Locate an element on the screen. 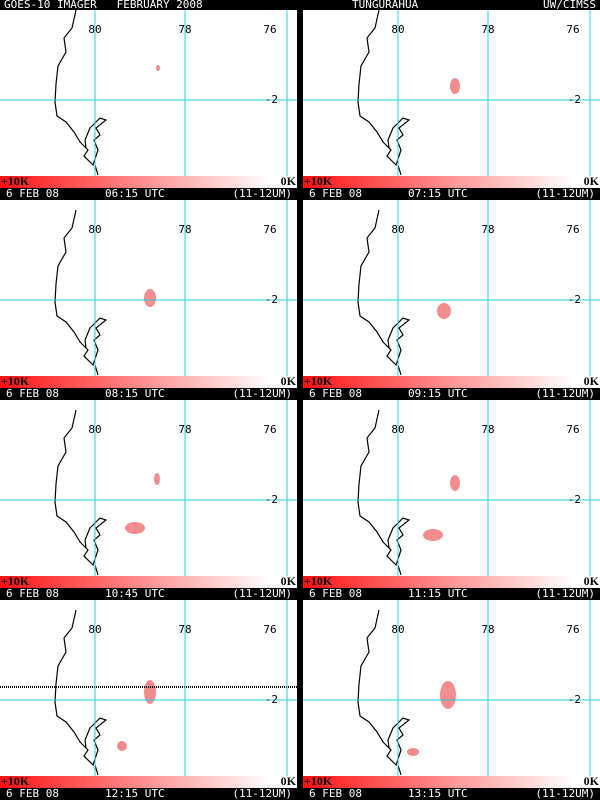 This screenshot has height=800, width=600. image-panel: 80 78 76 -2 +10K 0K 6 FEB 08 10:45 UTC (11-12UM) is located at coordinates (148, 500).